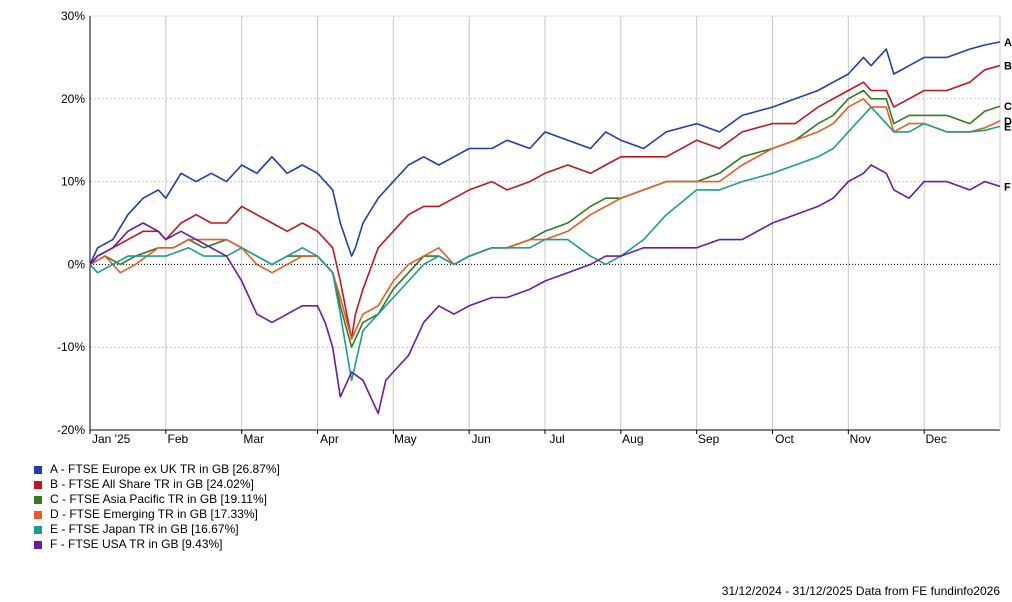 This screenshot has width=1012, height=602. What do you see at coordinates (632, 439) in the screenshot?
I see `x-tick-label: Aug` at bounding box center [632, 439].